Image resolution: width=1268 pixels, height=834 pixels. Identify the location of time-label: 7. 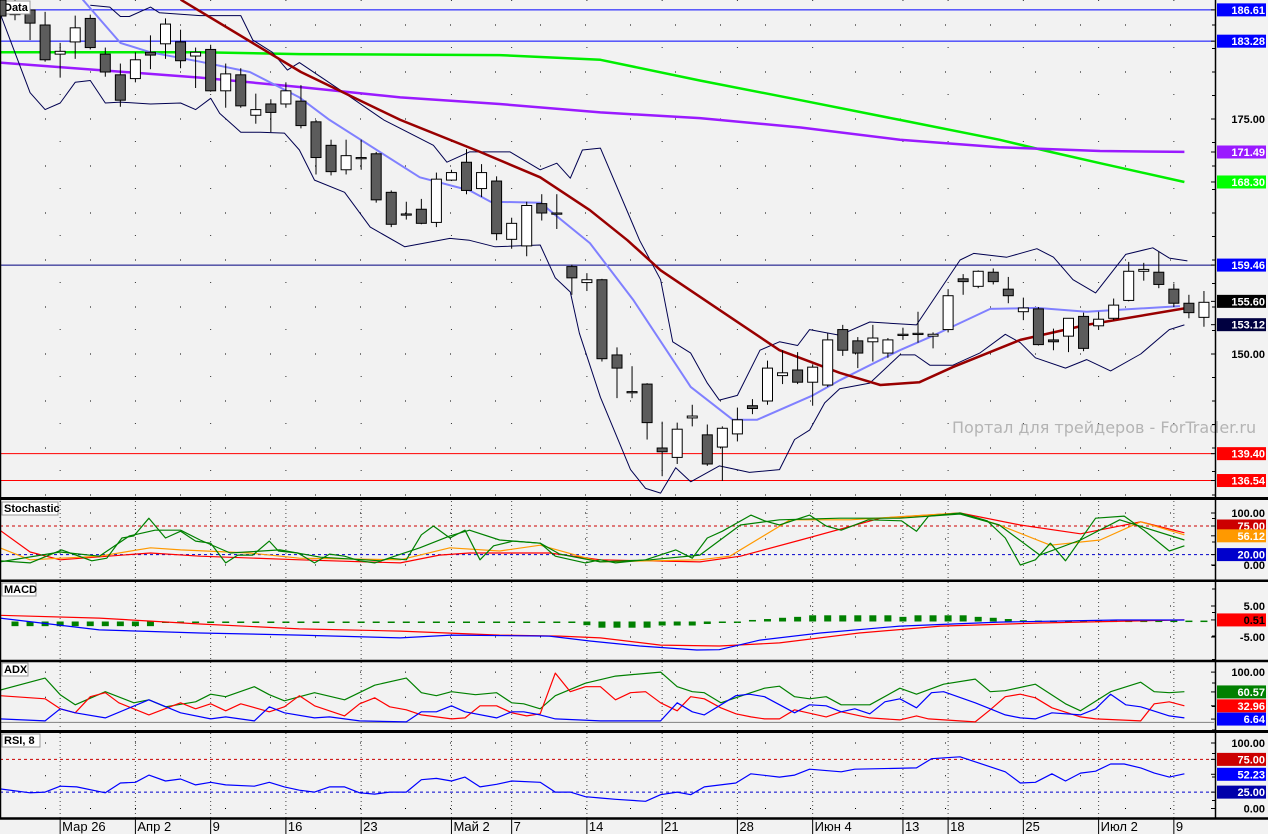
(517, 826).